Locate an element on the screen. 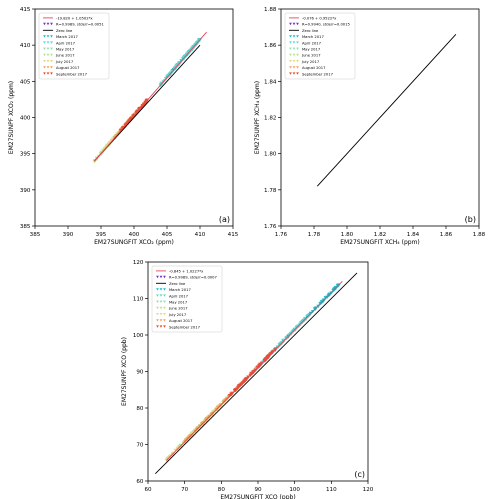  legend-entry: April 2017 is located at coordinates (179, 296).